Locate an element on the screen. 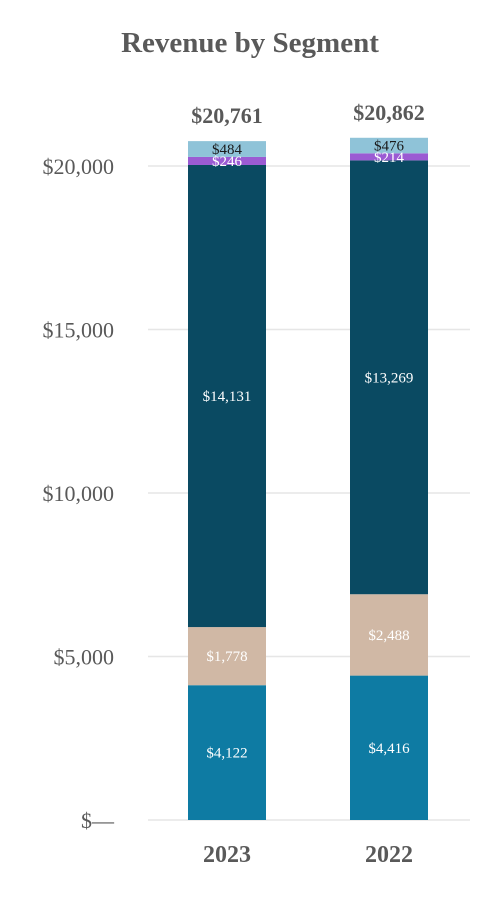 The image size is (500, 900). segment-value-label: $14,131 is located at coordinates (227, 397).